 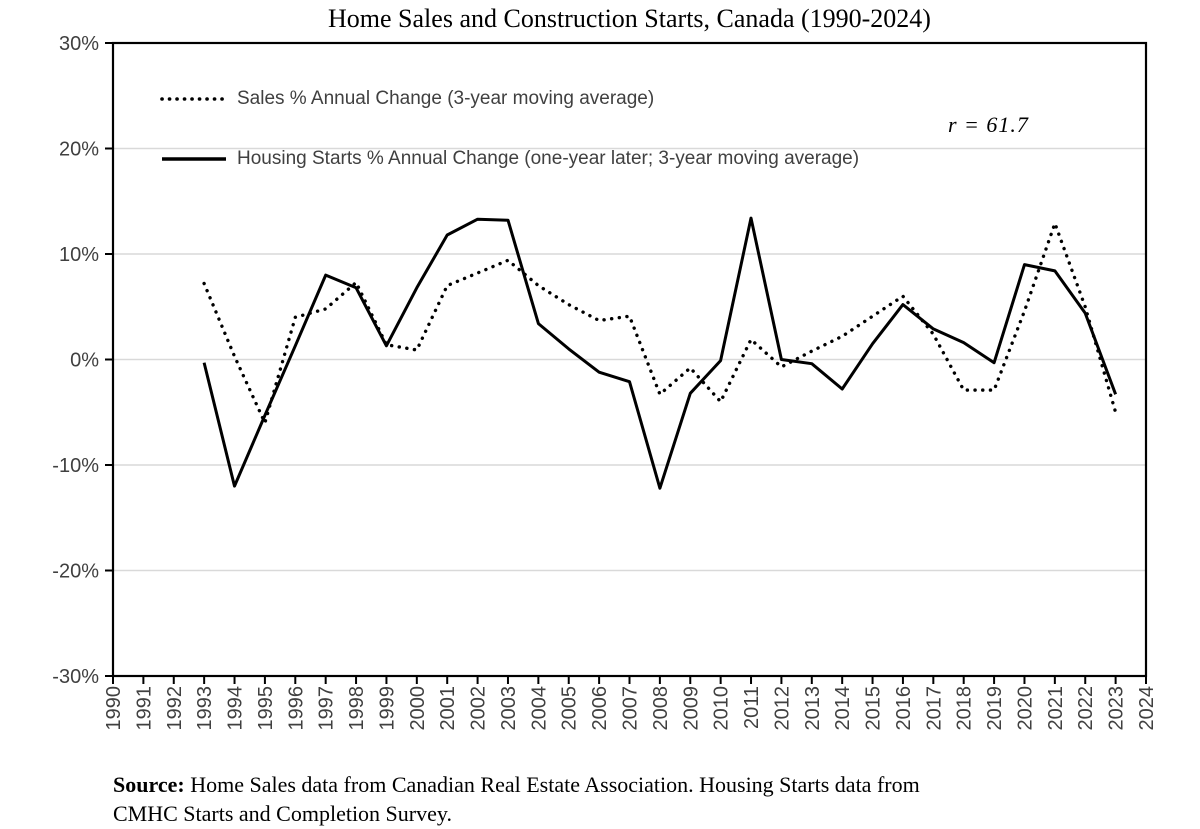 What do you see at coordinates (75, 677) in the screenshot?
I see `y-axis-tick-label: -30%` at bounding box center [75, 677].